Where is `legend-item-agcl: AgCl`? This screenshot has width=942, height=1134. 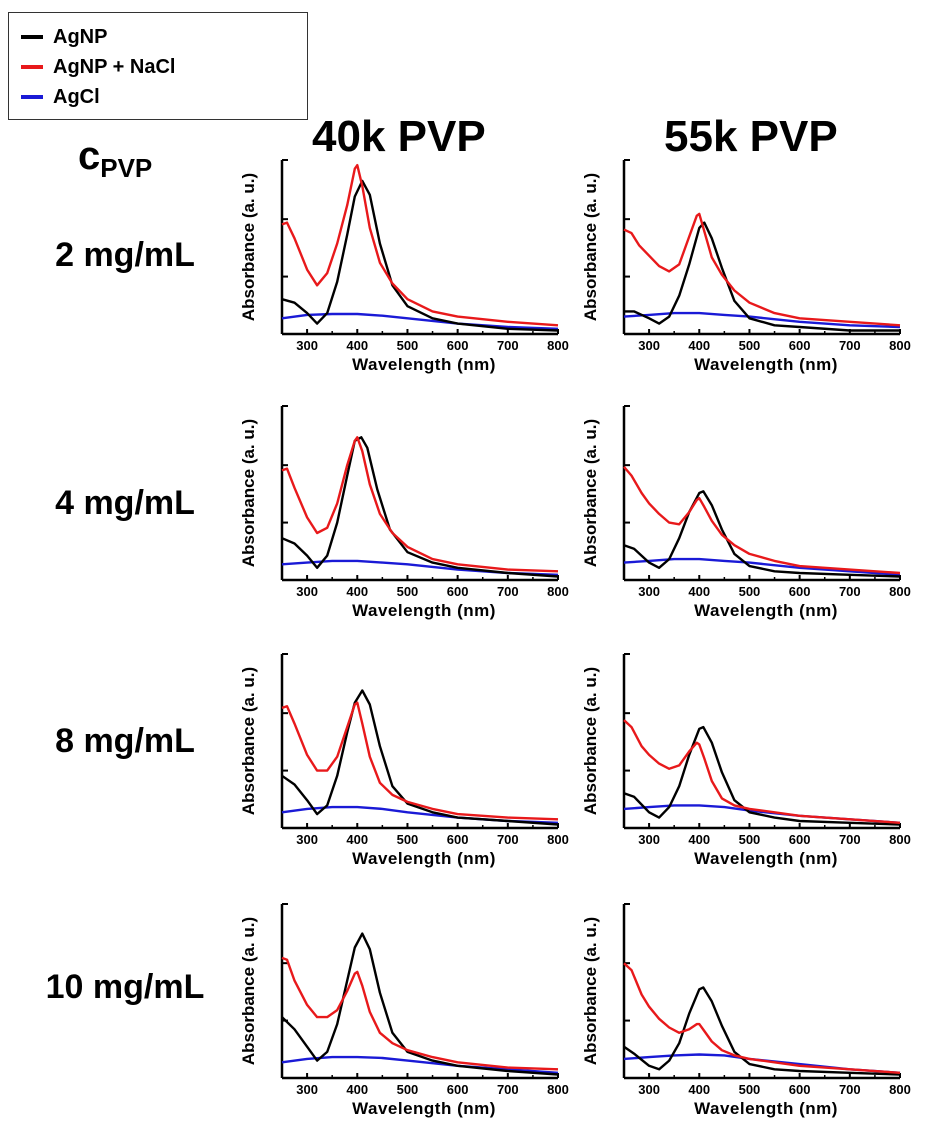 legend-item-agcl: AgCl is located at coordinates (60, 97).